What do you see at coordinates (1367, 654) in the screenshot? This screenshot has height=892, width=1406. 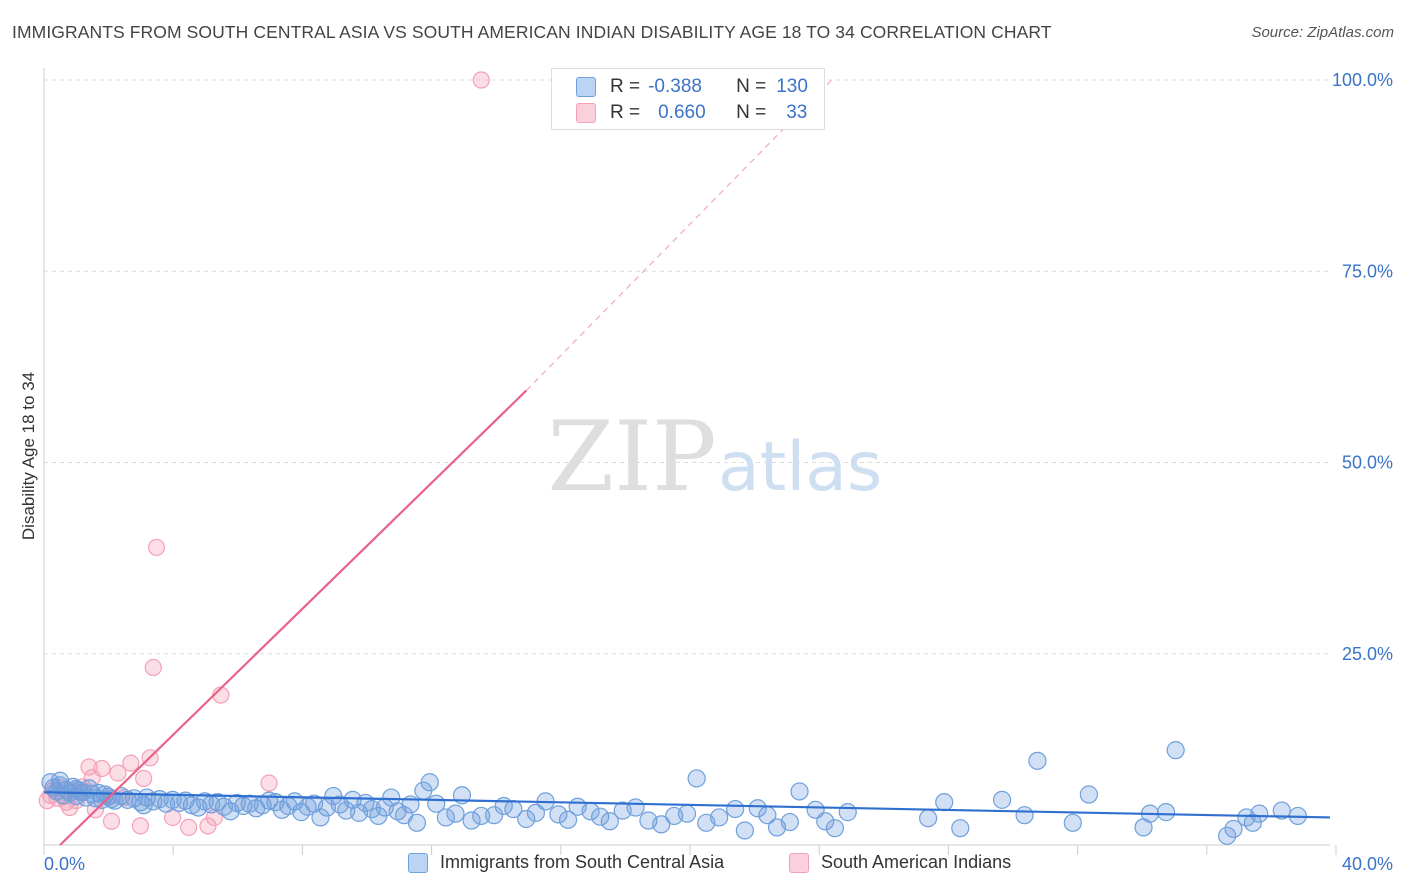 I see `y-tick-label-0: 25.0%` at bounding box center [1367, 654].